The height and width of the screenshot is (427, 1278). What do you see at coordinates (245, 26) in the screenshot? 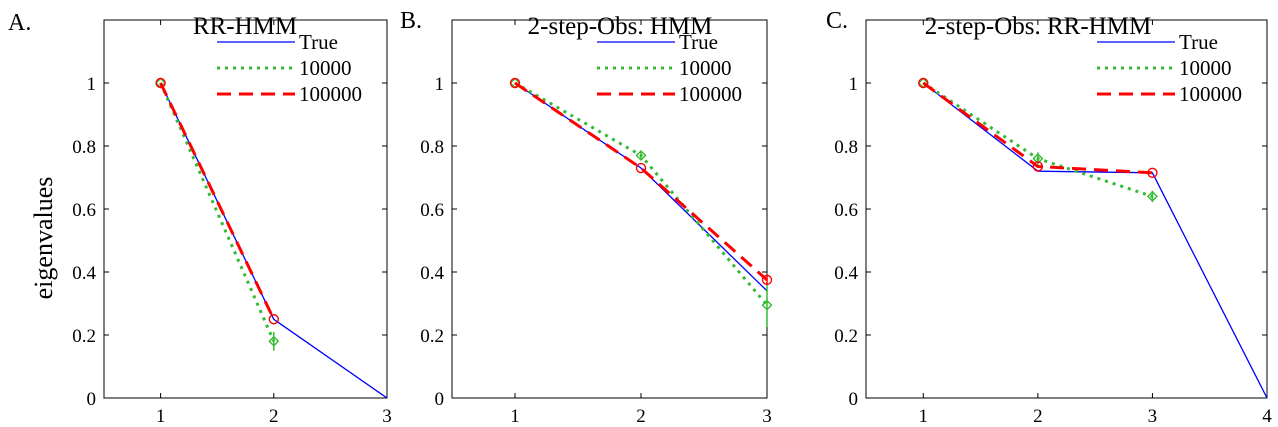
I see `chart-title: RR-HMM` at bounding box center [245, 26].